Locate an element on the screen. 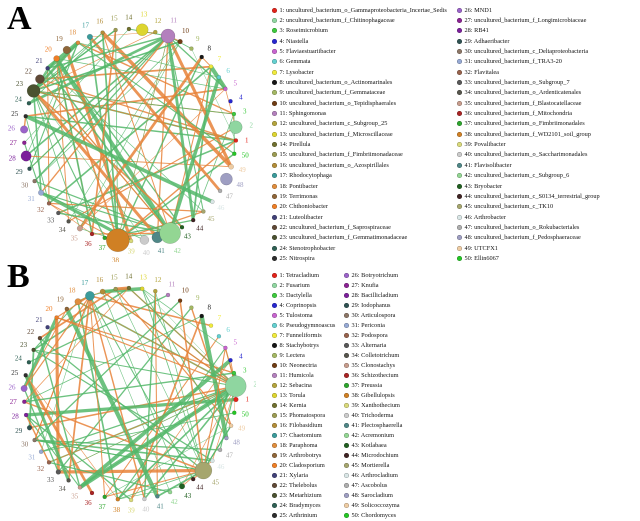 The image size is (640, 521). taxon-label: 35: Clonostachys is located at coordinates (373, 365).